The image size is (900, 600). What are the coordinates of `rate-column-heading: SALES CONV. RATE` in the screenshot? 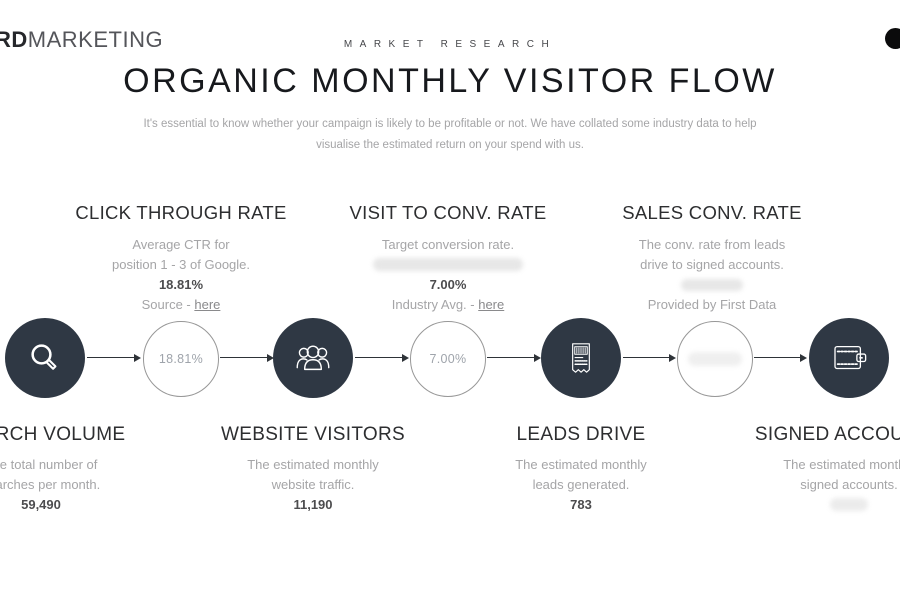 It's located at (712, 212).